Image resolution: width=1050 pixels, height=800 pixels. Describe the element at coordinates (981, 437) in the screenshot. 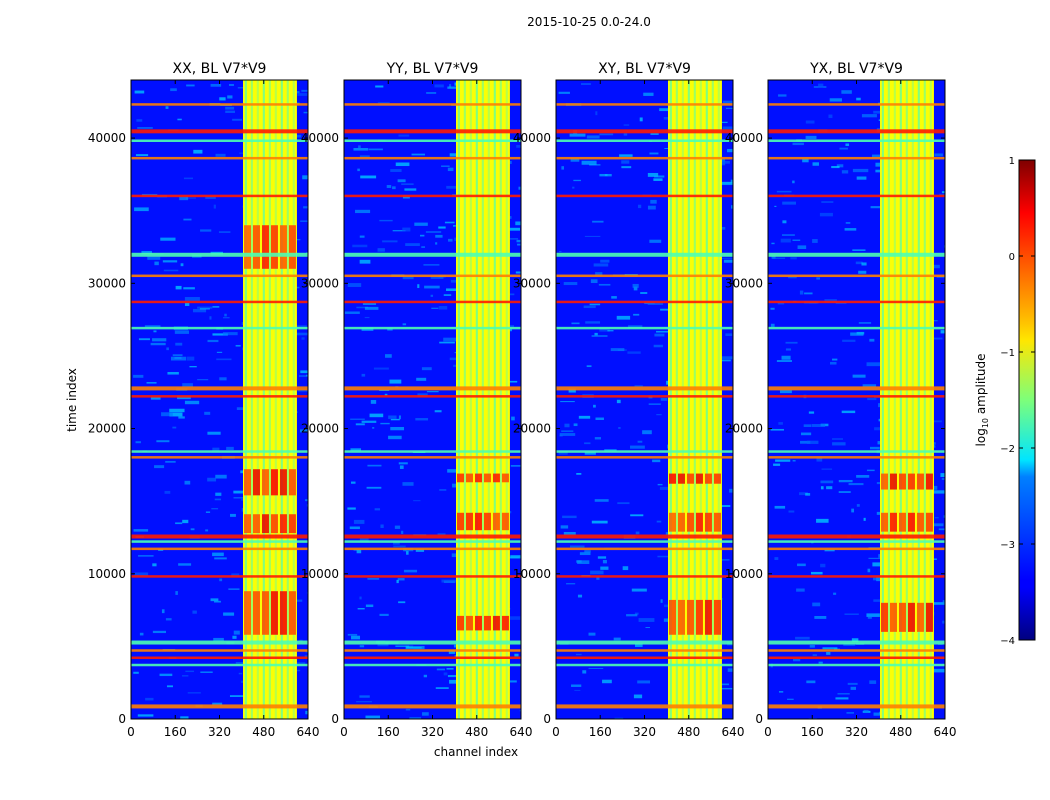

I see `colorbar-label-base: log` at that location.